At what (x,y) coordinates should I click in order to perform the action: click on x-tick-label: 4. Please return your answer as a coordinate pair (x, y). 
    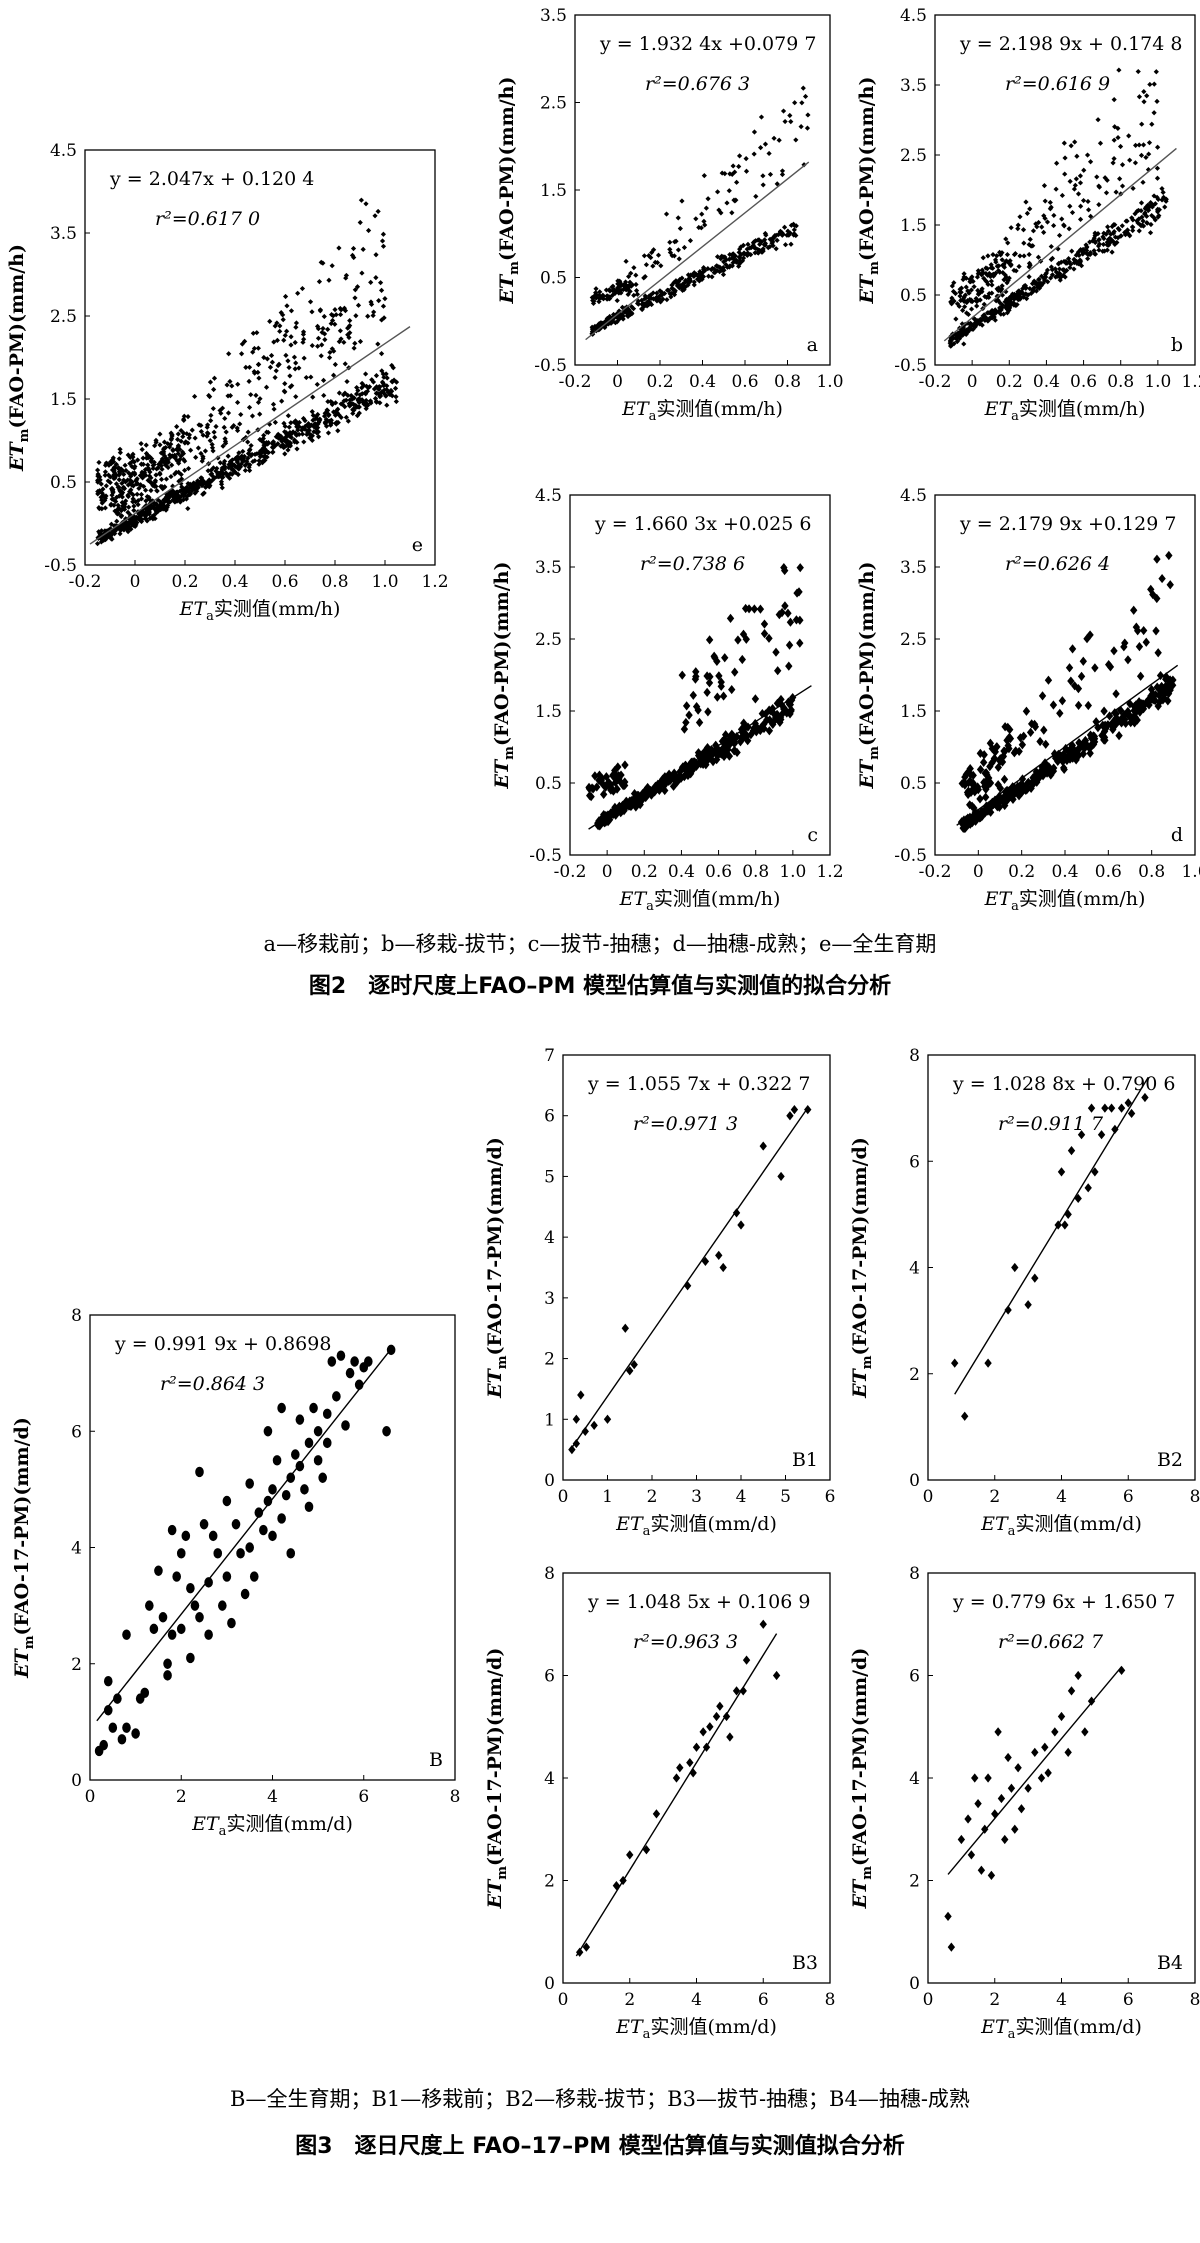
    Looking at the image, I should click on (1061, 2000).